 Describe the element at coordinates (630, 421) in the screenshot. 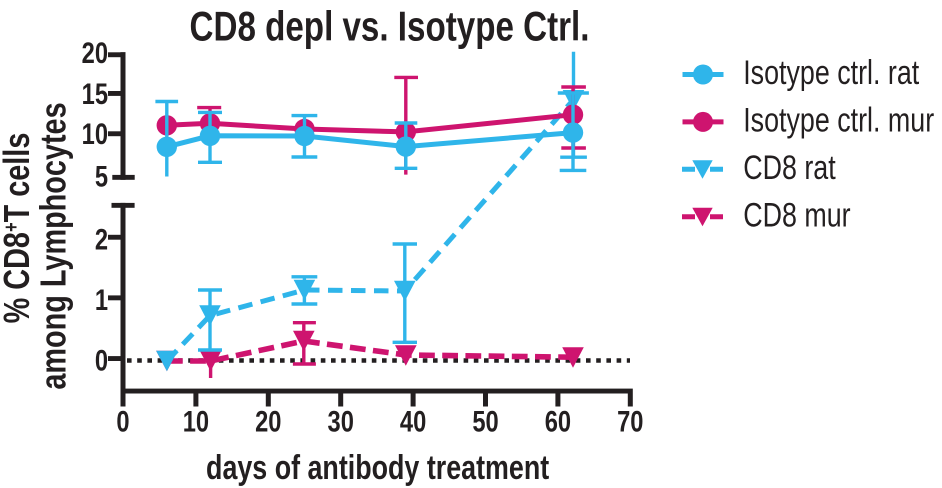

I see `svg-text: 70` at that location.